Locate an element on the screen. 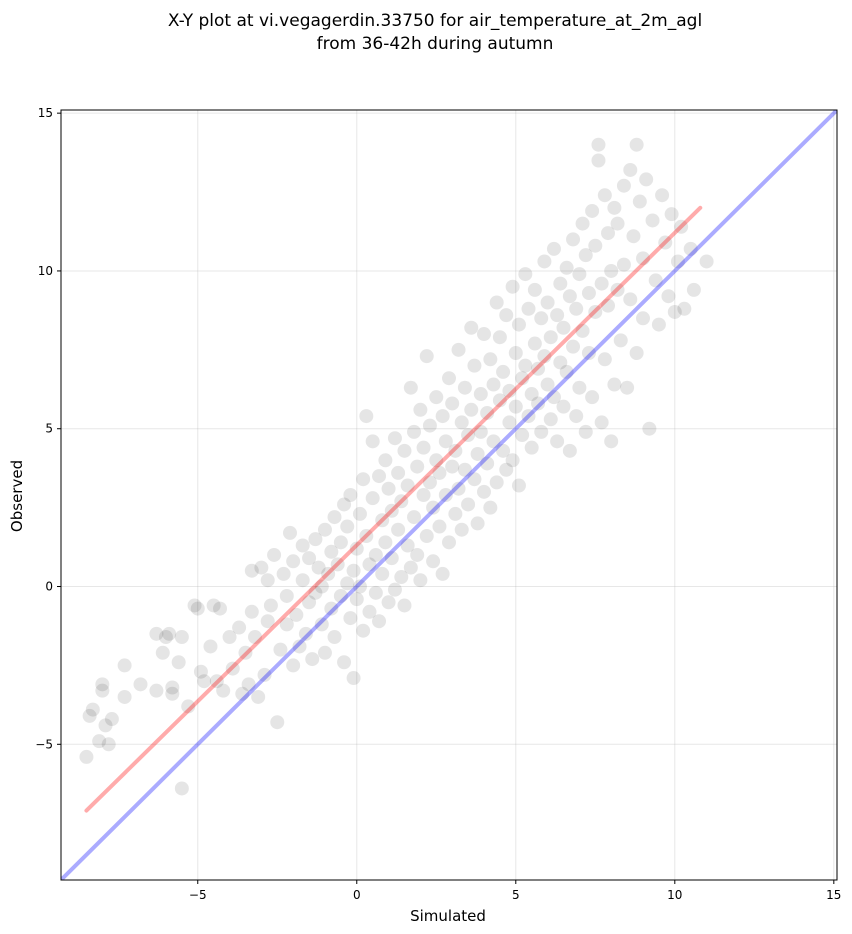  x-axis-ticks: −5 0 5 10 15 is located at coordinates (515, 891).